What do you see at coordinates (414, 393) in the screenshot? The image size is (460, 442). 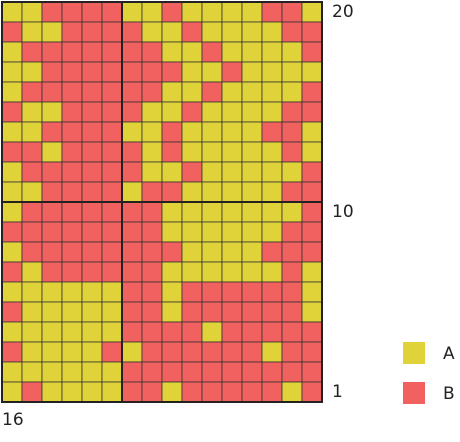 I see `legend-swatch` at bounding box center [414, 393].